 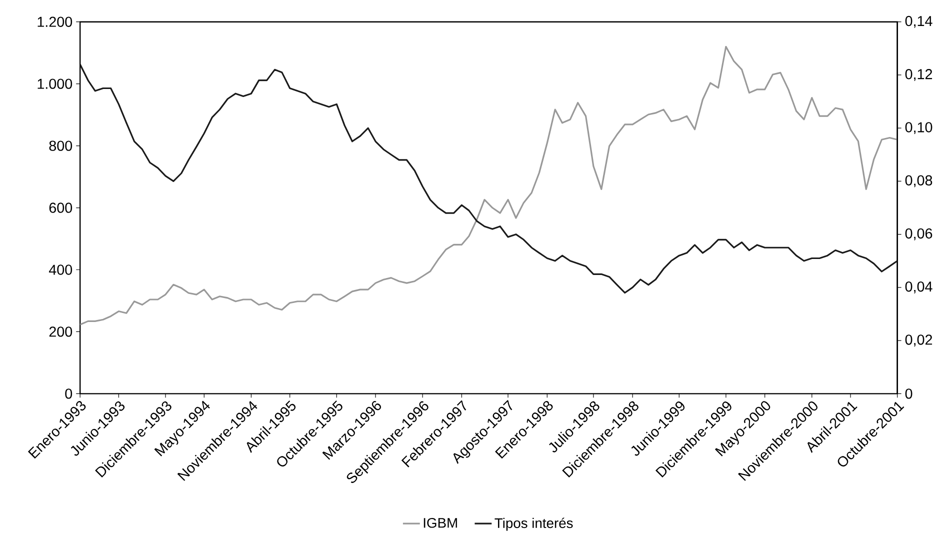 What do you see at coordinates (918, 234) in the screenshot?
I see `y2-tick-label: 0,06` at bounding box center [918, 234].